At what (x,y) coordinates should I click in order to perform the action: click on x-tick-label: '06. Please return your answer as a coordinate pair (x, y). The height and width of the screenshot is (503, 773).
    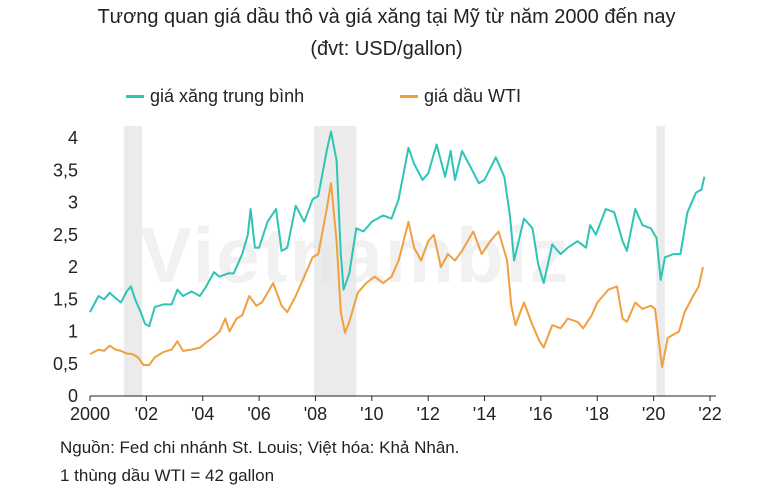
    Looking at the image, I should click on (258, 414).